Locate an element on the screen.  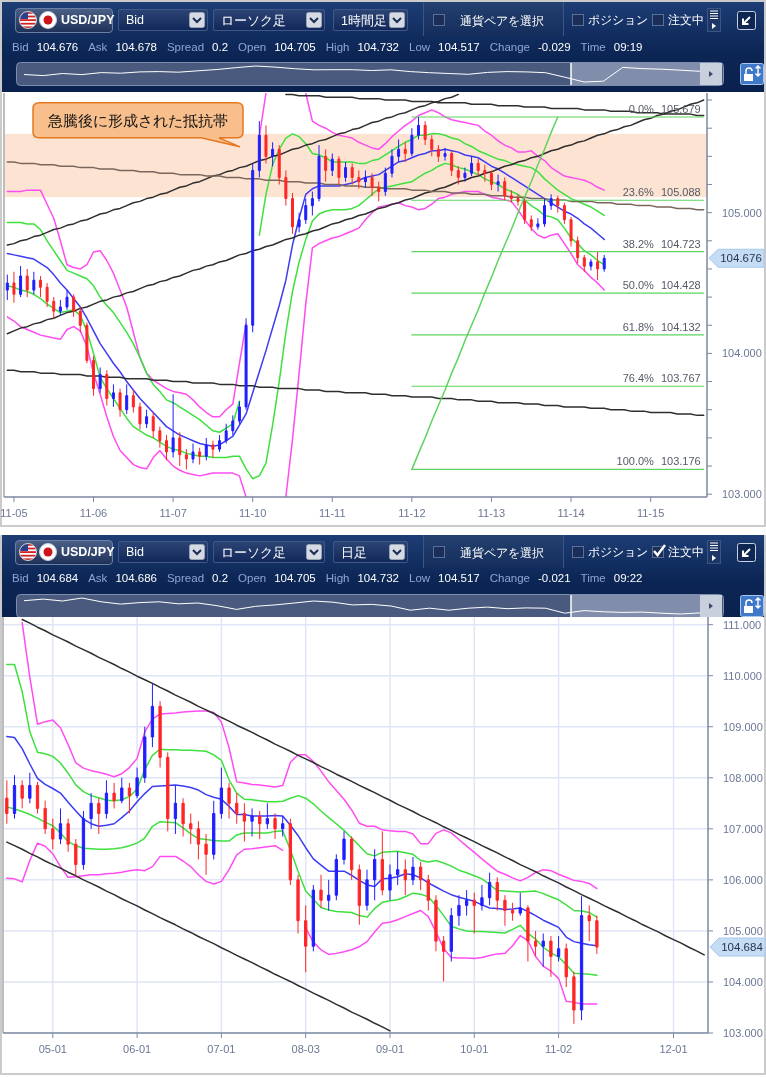
series-label: 100.0% 103.176 is located at coordinates (658, 461).